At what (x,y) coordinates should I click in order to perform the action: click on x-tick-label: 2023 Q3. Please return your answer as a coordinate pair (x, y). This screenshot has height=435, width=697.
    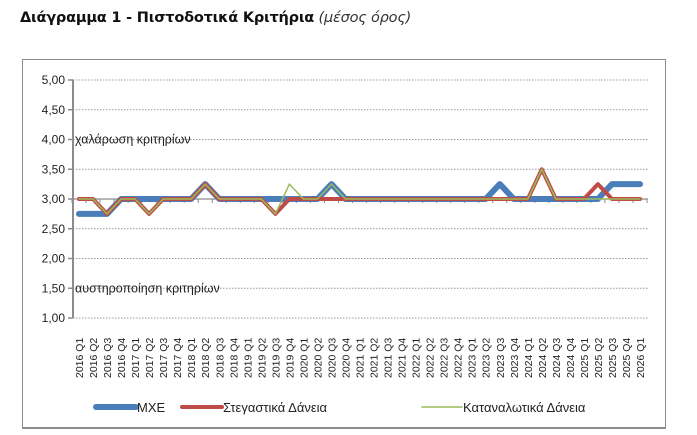
    Looking at the image, I should click on (501, 358).